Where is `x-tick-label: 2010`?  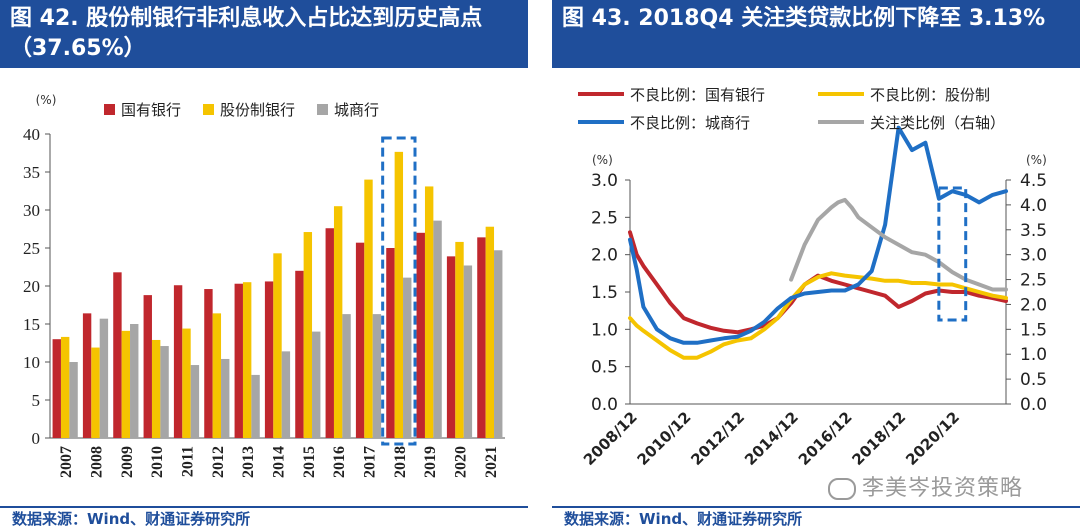 x-tick-label: 2010 is located at coordinates (157, 462).